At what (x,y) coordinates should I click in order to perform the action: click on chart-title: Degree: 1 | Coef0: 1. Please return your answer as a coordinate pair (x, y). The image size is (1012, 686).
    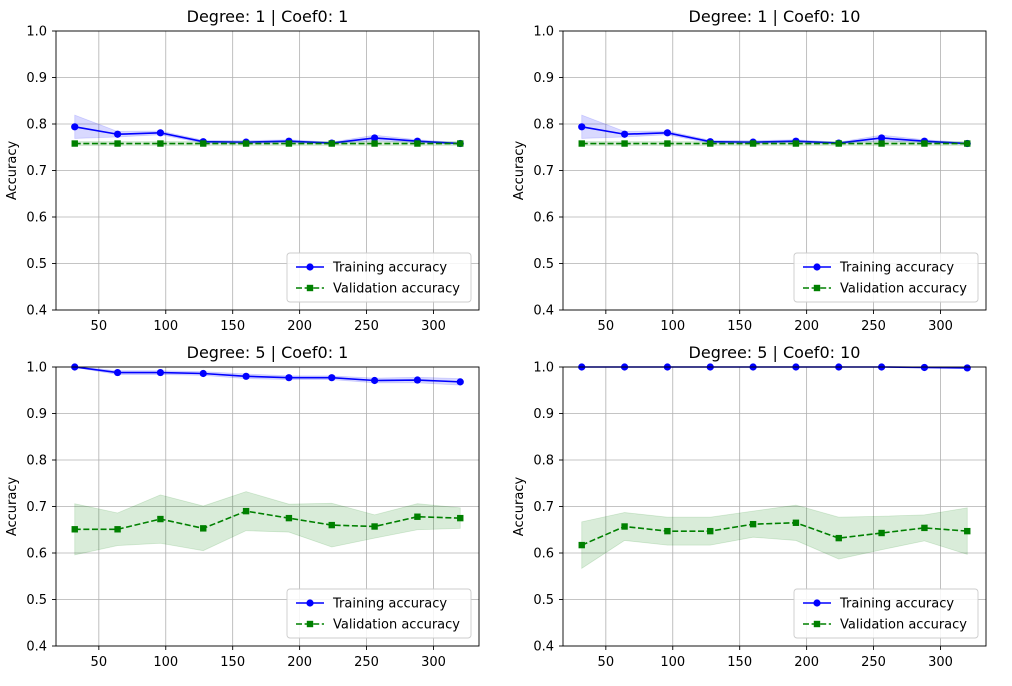
    Looking at the image, I should click on (268, 16).